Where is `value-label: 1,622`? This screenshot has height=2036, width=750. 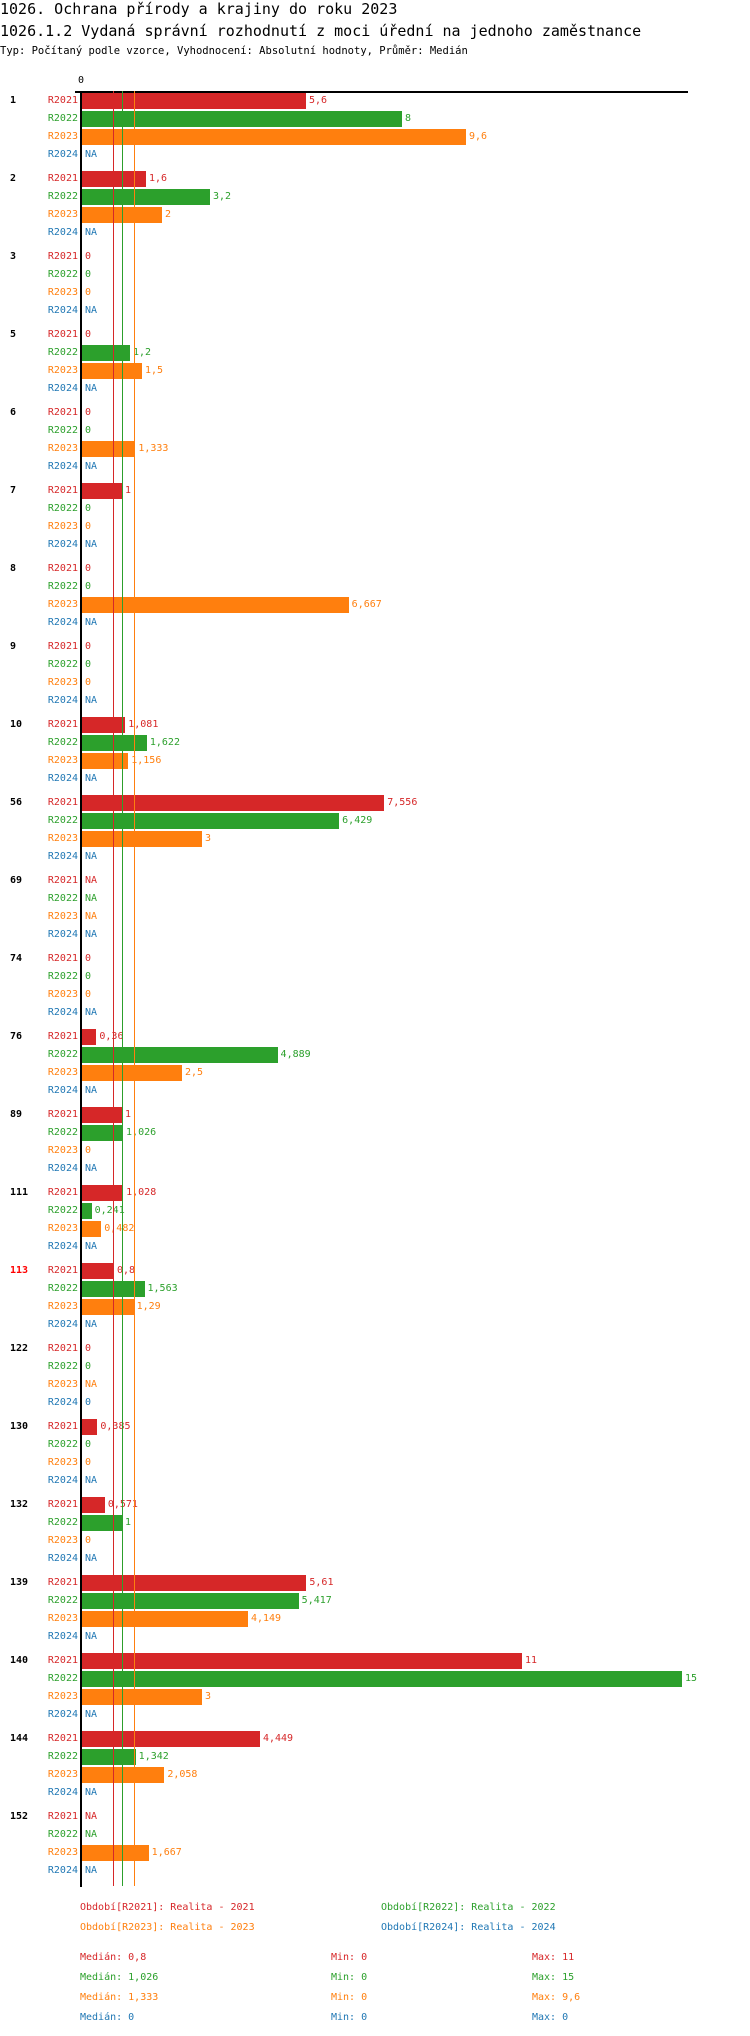 value-label: 1,622 is located at coordinates (164, 742).